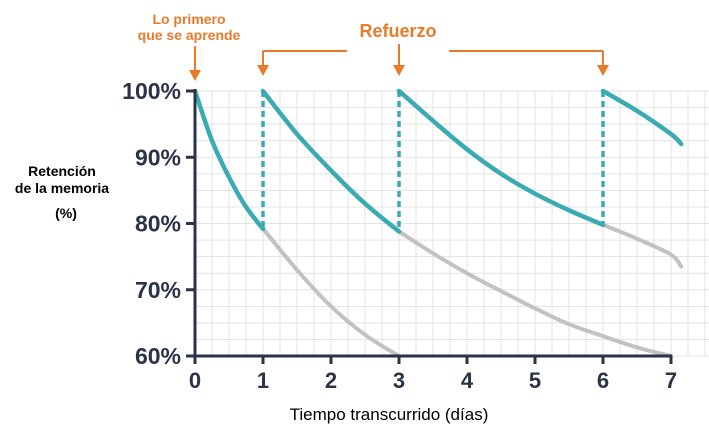 The image size is (709, 445). I want to click on x-tick-label: 1, so click(263, 380).